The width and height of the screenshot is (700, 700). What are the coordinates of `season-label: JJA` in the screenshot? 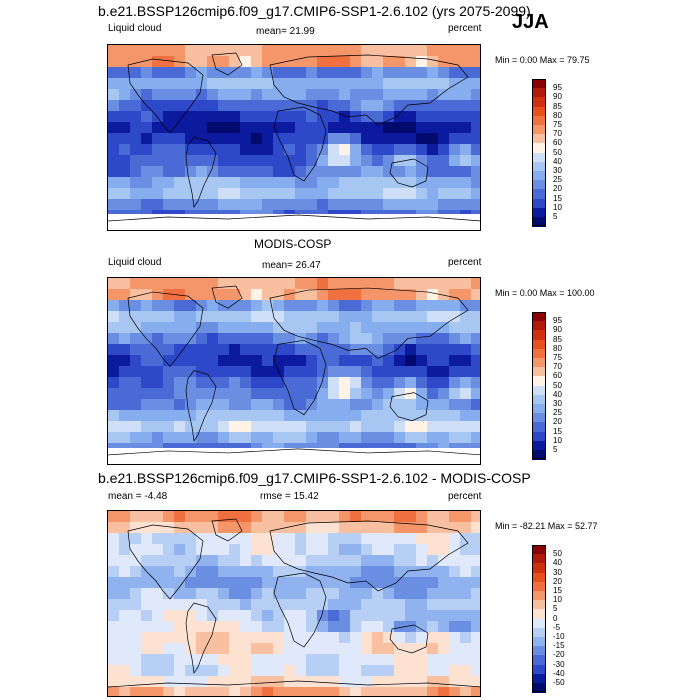 It's located at (530, 22).